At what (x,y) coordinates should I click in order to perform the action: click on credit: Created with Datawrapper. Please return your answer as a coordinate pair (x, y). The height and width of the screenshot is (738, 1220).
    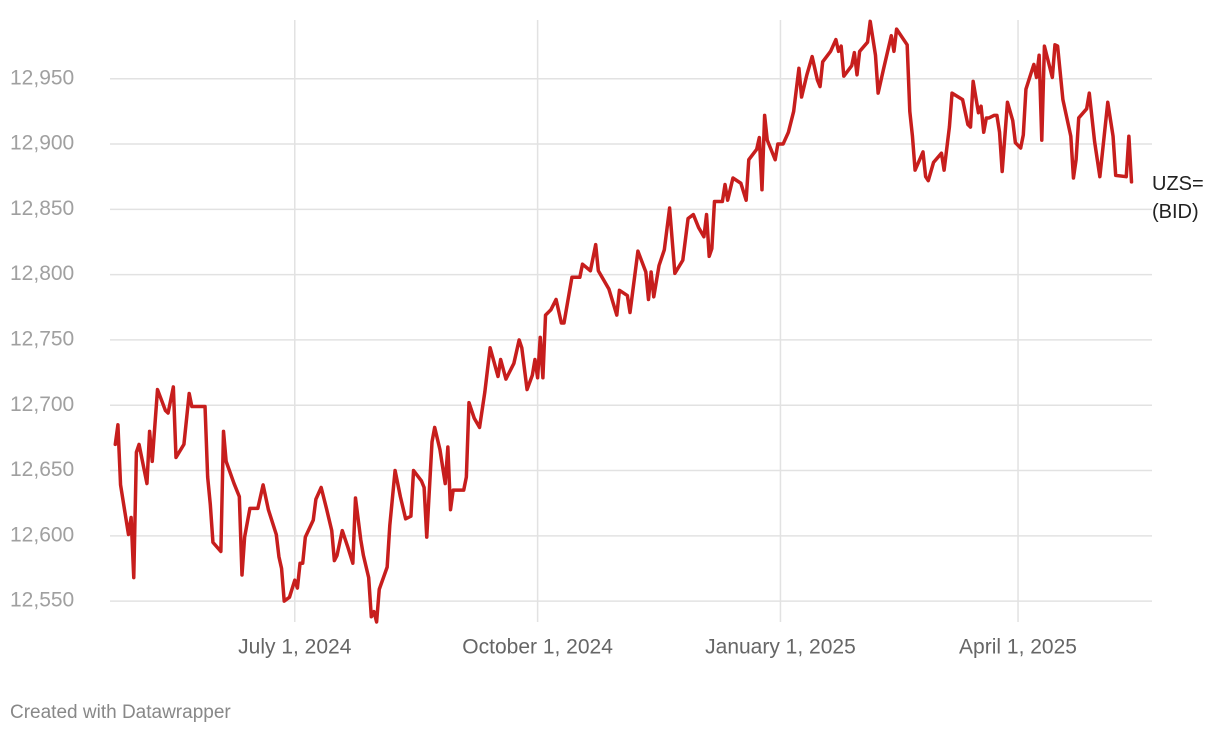
    Looking at the image, I should click on (120, 712).